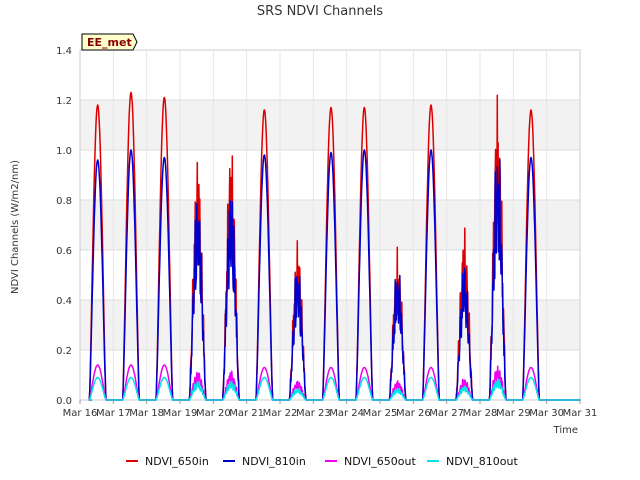  Describe the element at coordinates (313, 413) in the screenshot. I see `x-tick-label: Mar 23` at that location.